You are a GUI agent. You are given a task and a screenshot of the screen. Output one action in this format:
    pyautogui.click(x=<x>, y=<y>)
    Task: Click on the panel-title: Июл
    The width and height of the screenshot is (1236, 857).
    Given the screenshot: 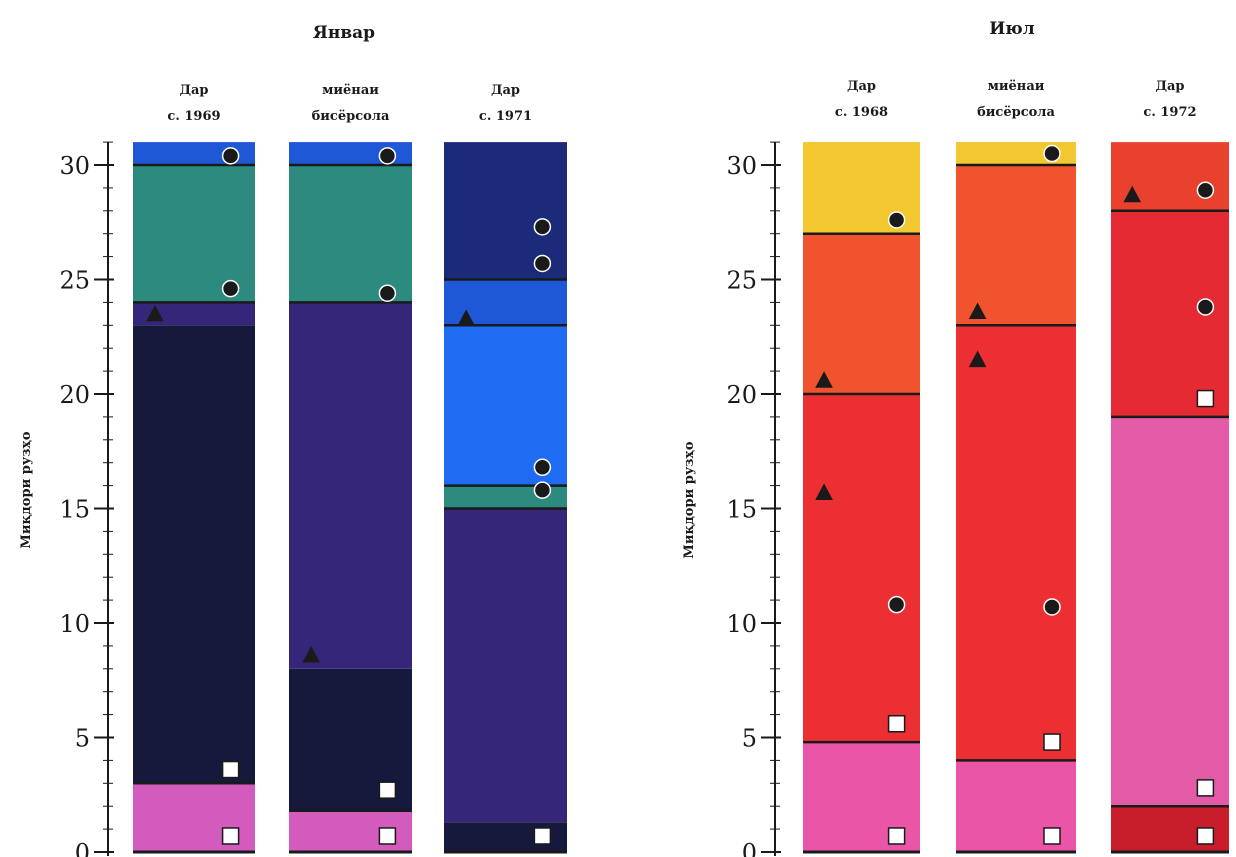 What is the action you would take?
    pyautogui.click(x=1011, y=29)
    